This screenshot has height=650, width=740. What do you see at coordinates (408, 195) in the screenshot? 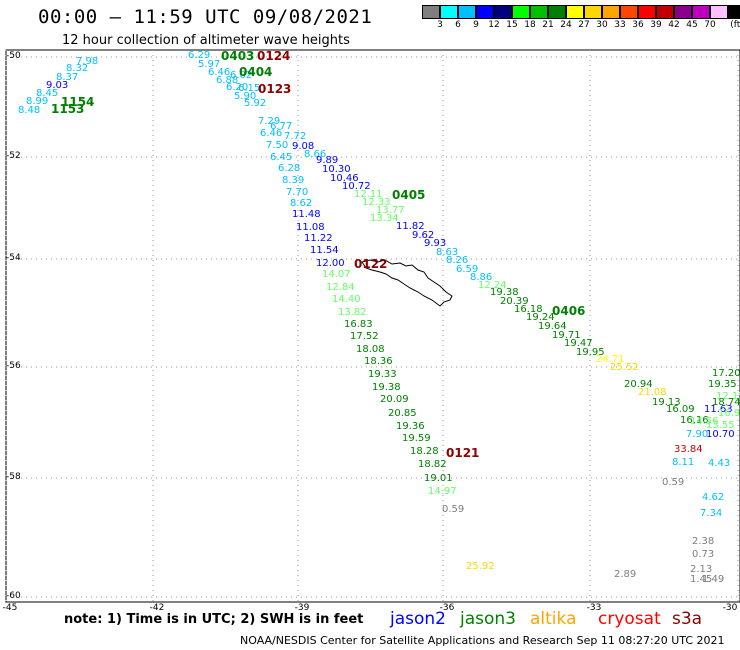
I see `pass-time-label: 0405` at bounding box center [408, 195].